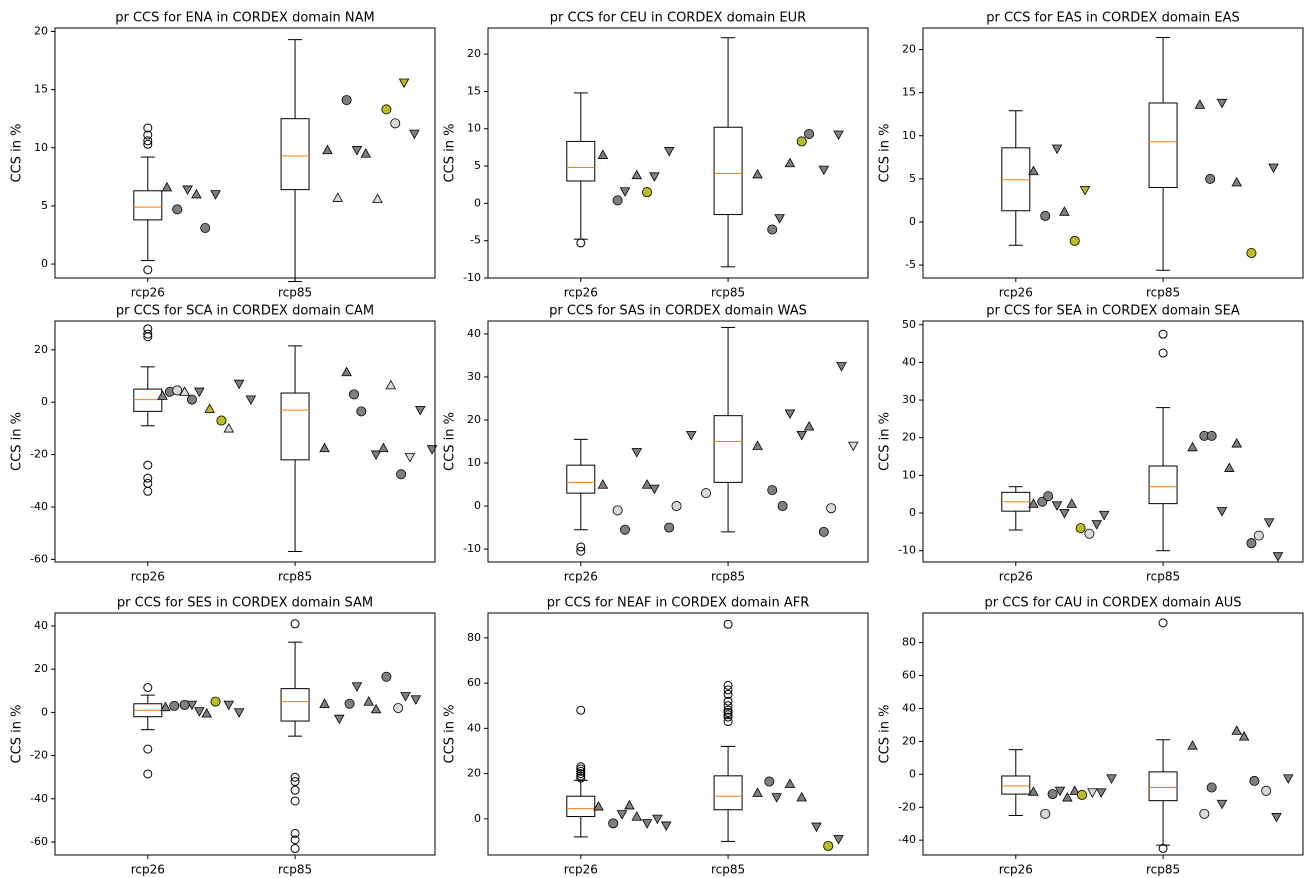 This screenshot has height=878, width=1309. I want to click on x-tick-label: rcp26, so click(1016, 870).